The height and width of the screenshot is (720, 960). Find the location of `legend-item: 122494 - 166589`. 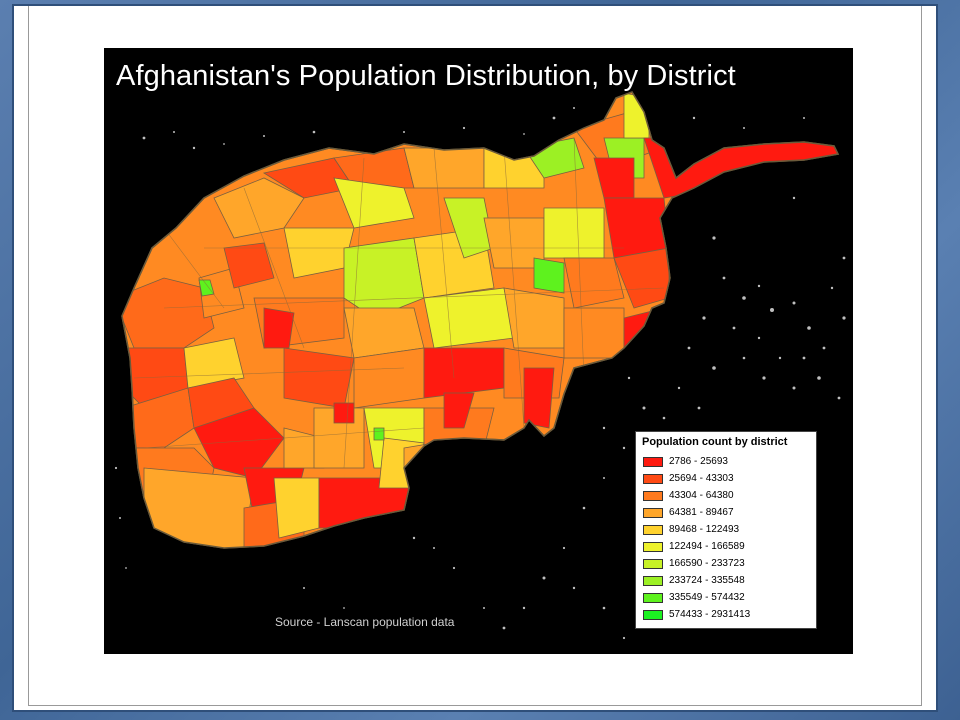

legend-item: 122494 - 166589 is located at coordinates (696, 546).